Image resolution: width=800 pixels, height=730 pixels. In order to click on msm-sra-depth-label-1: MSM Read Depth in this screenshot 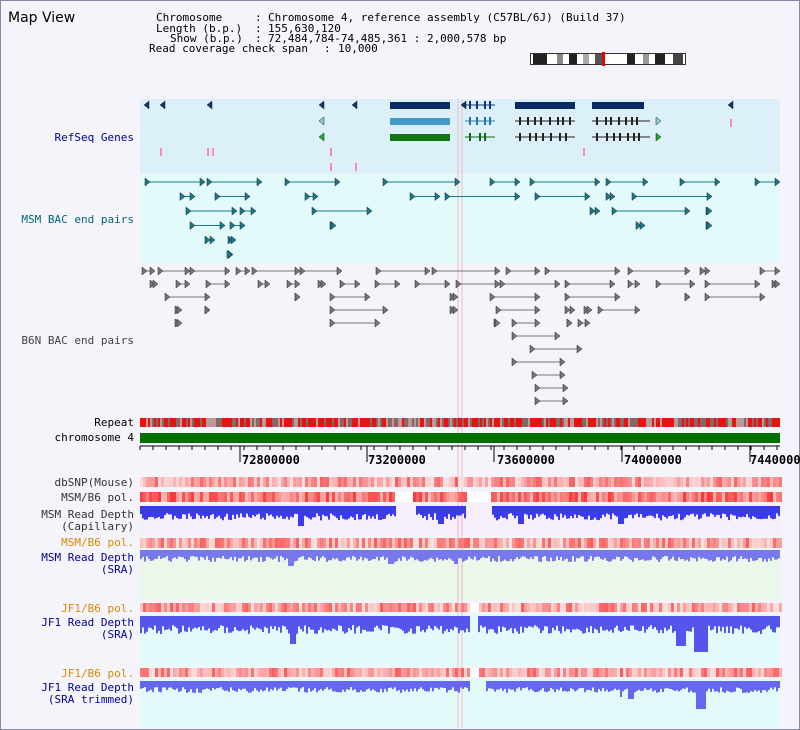, I will do `click(87, 557)`.